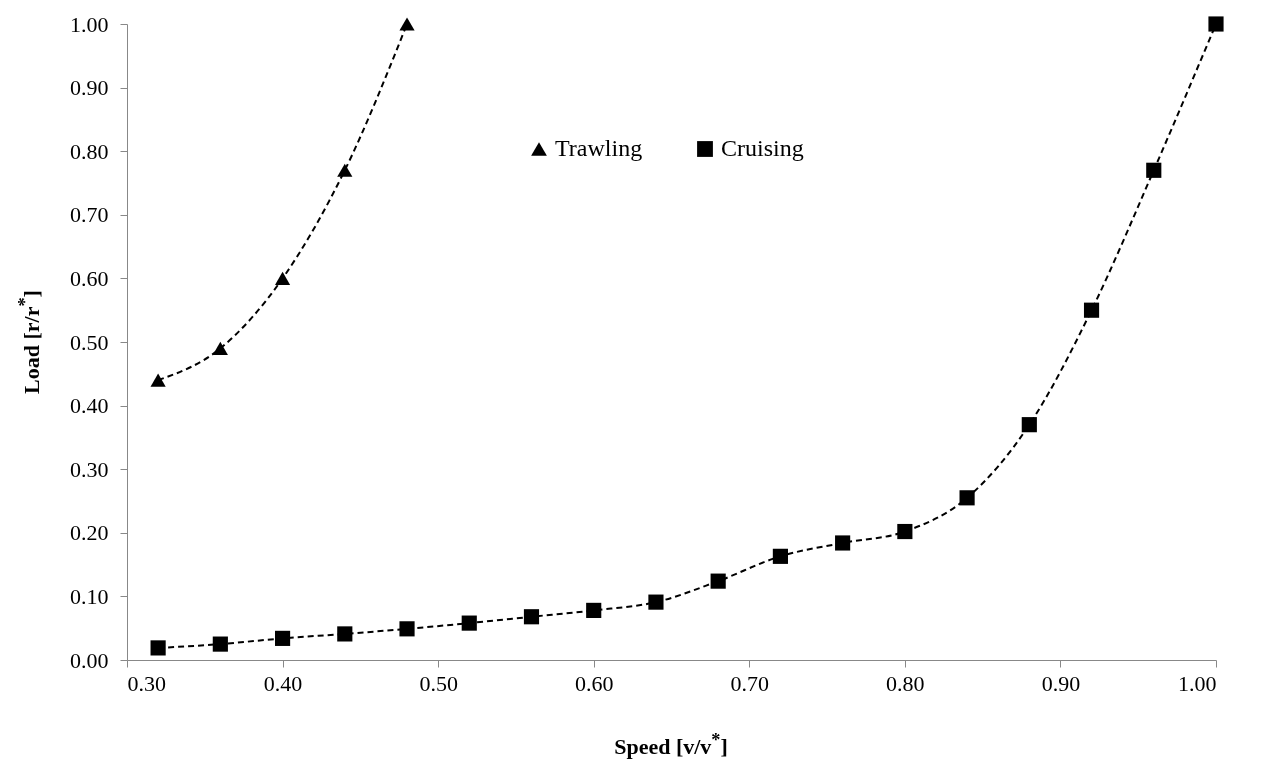 This screenshot has height=767, width=1263. Describe the element at coordinates (89, 406) in the screenshot. I see `y-tick-label: 0.40` at that location.